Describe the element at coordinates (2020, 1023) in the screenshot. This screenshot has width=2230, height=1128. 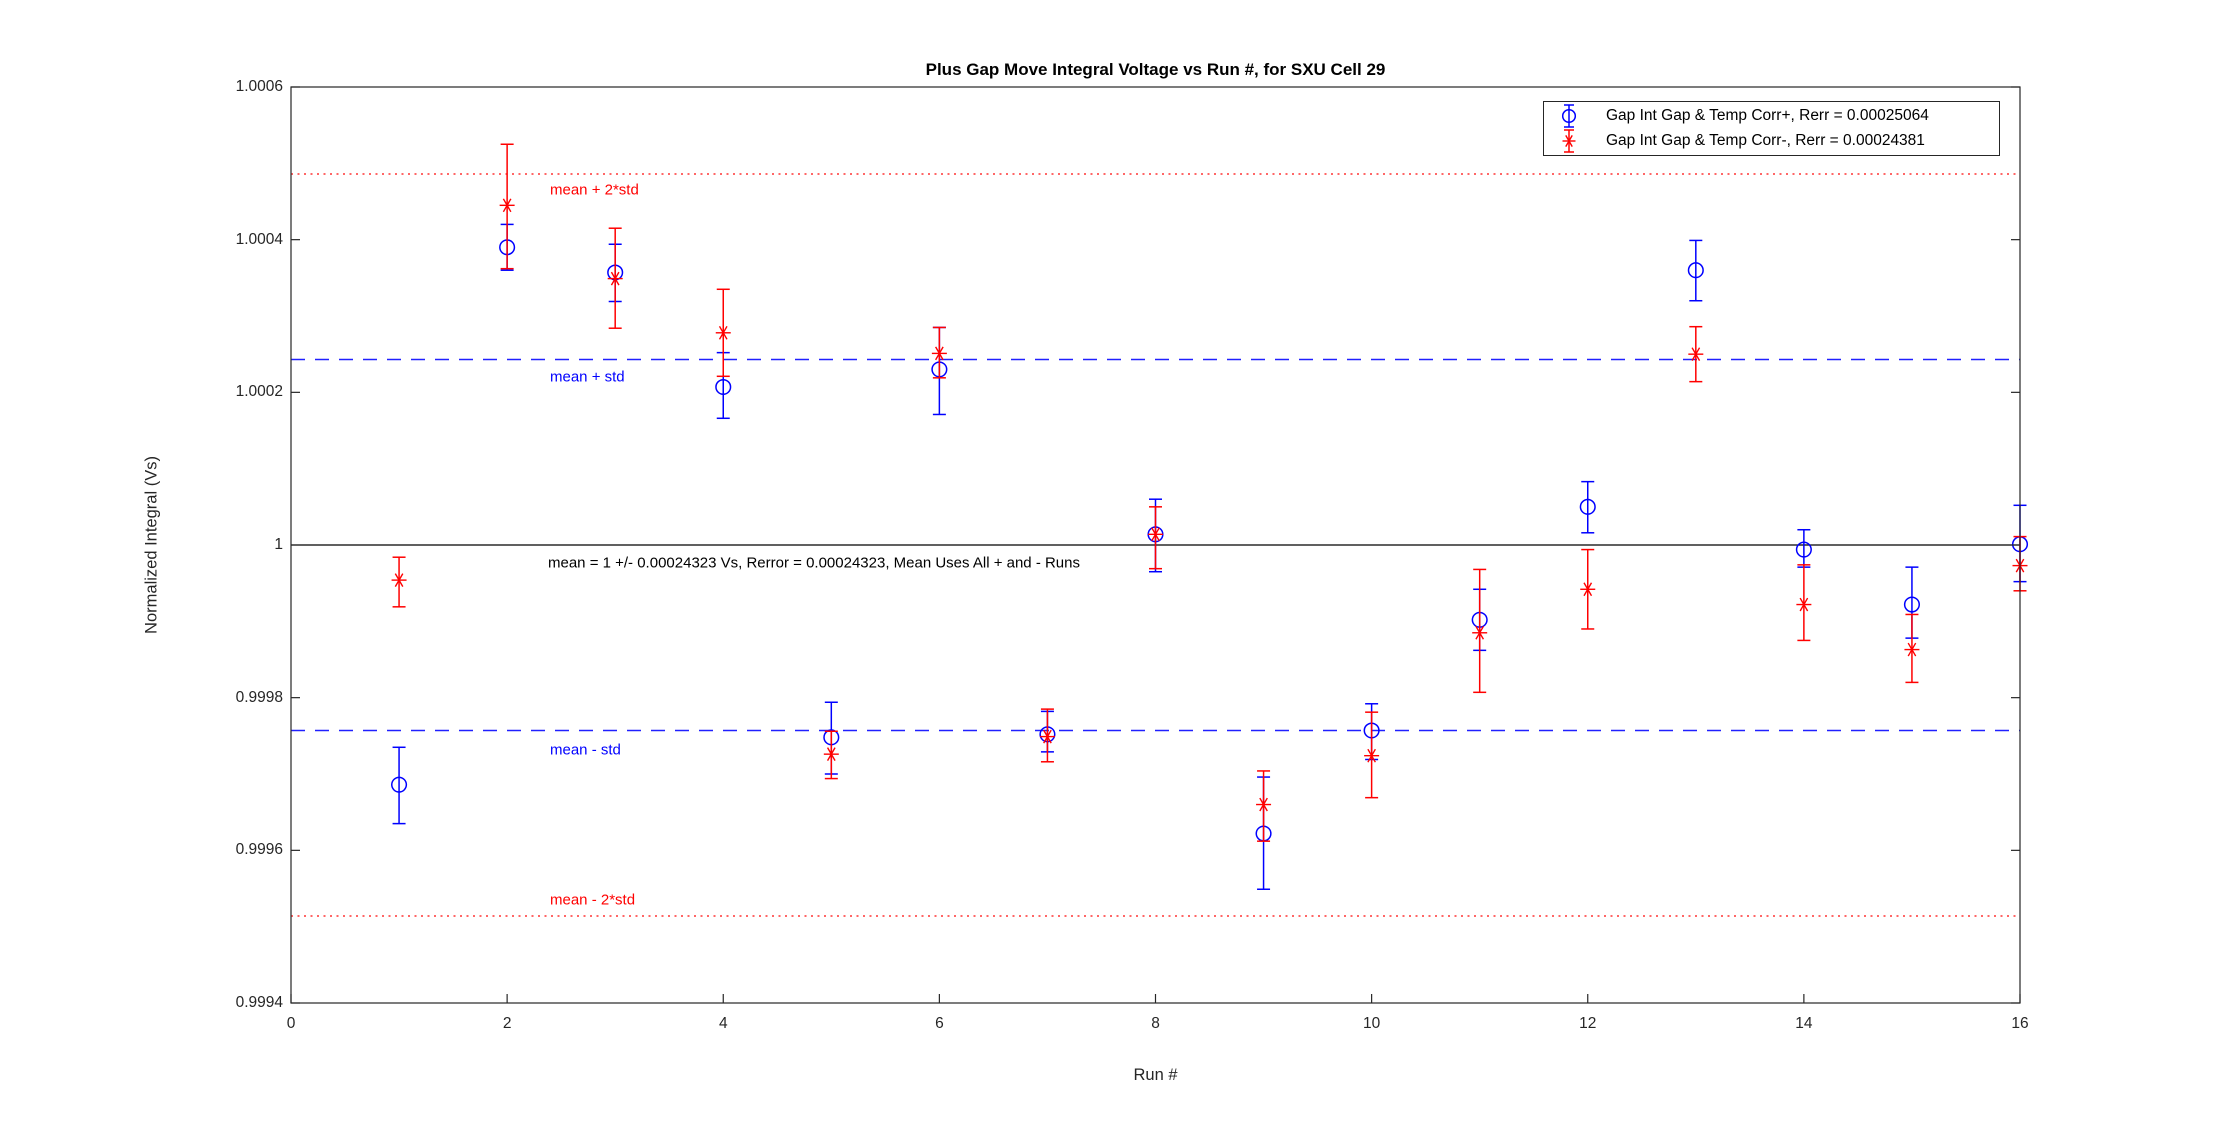
I see `x-tick-label: 16` at that location.